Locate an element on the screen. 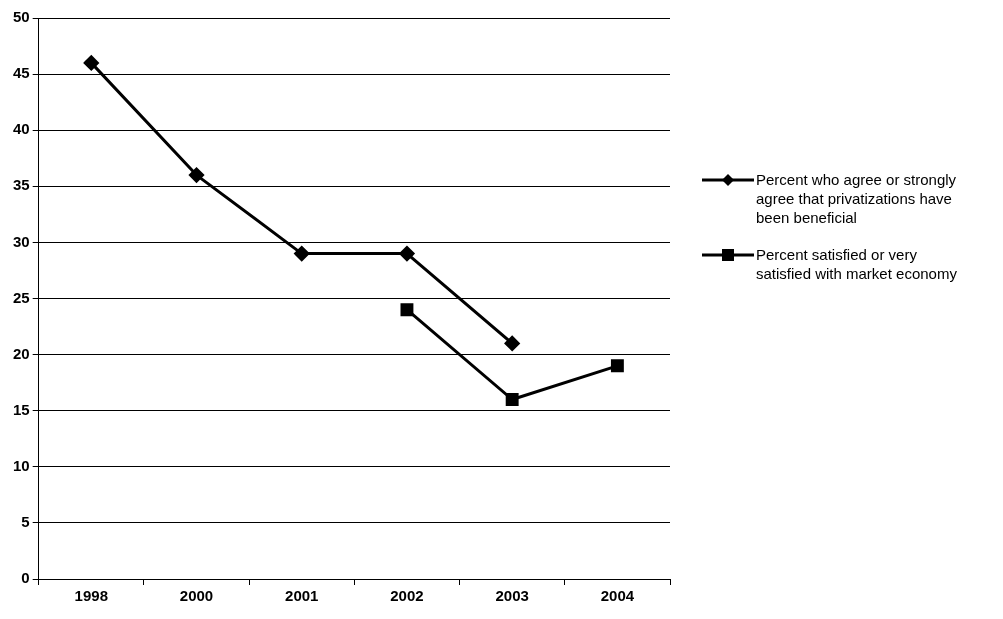 The height and width of the screenshot is (619, 1003). legend-label: Percent who agree or strongly agree that privatizations have been beneficial is located at coordinates (857, 198).